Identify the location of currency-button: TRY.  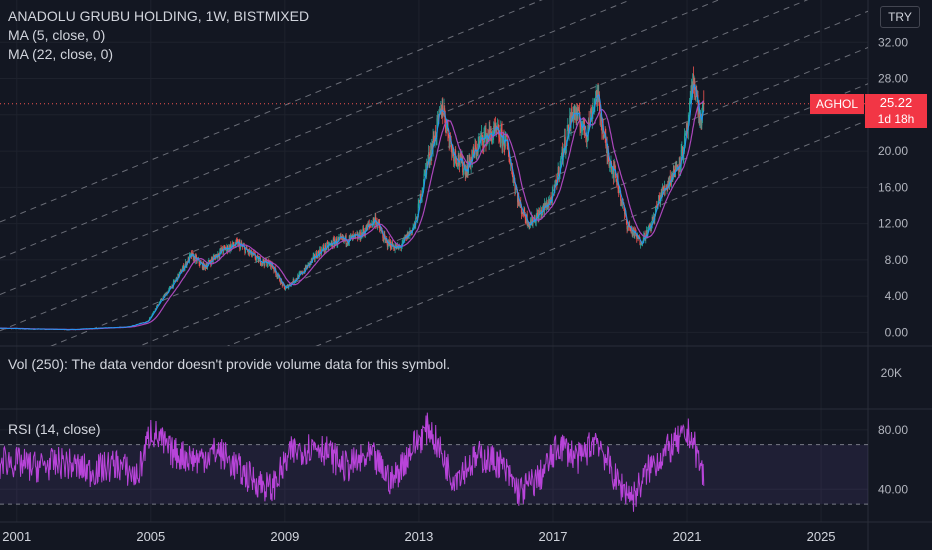
(900, 17).